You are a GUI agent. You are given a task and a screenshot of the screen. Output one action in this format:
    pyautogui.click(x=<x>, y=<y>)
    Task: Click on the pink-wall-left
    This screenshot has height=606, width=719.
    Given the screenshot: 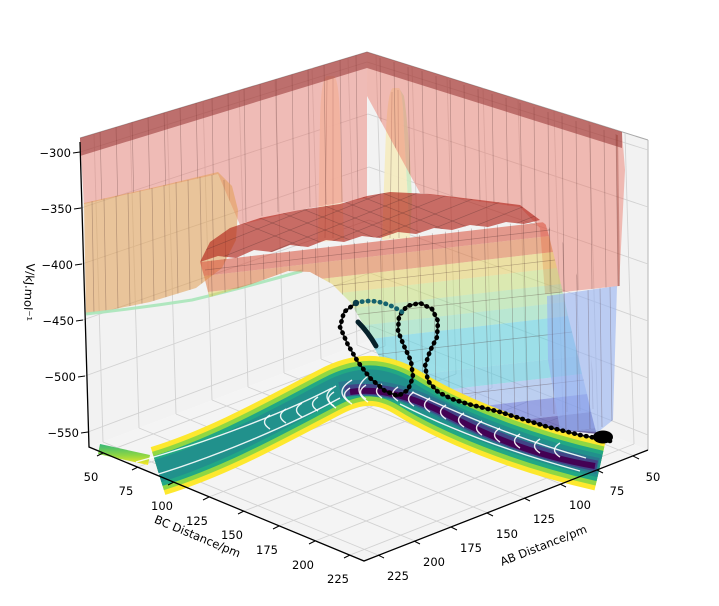 What is the action you would take?
    pyautogui.click(x=223, y=138)
    